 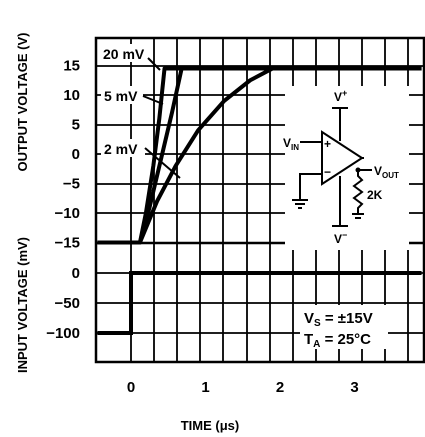 What do you see at coordinates (259, 303) in the screenshot?
I see `input-step-series` at bounding box center [259, 303].